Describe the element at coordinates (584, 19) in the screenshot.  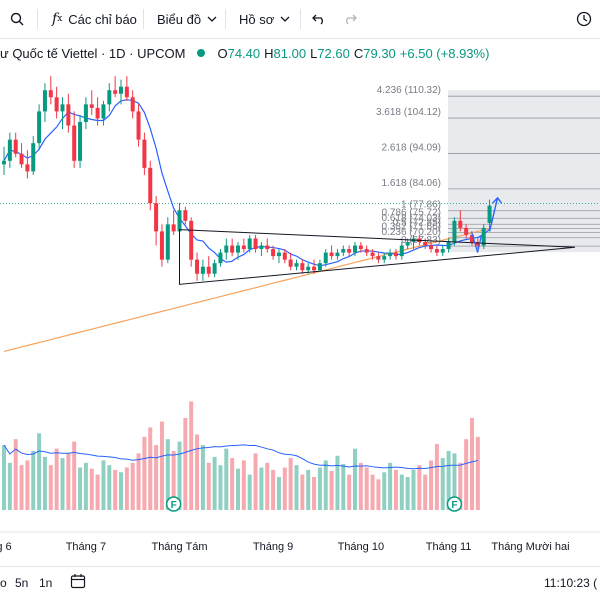
I see `replay-button` at that location.